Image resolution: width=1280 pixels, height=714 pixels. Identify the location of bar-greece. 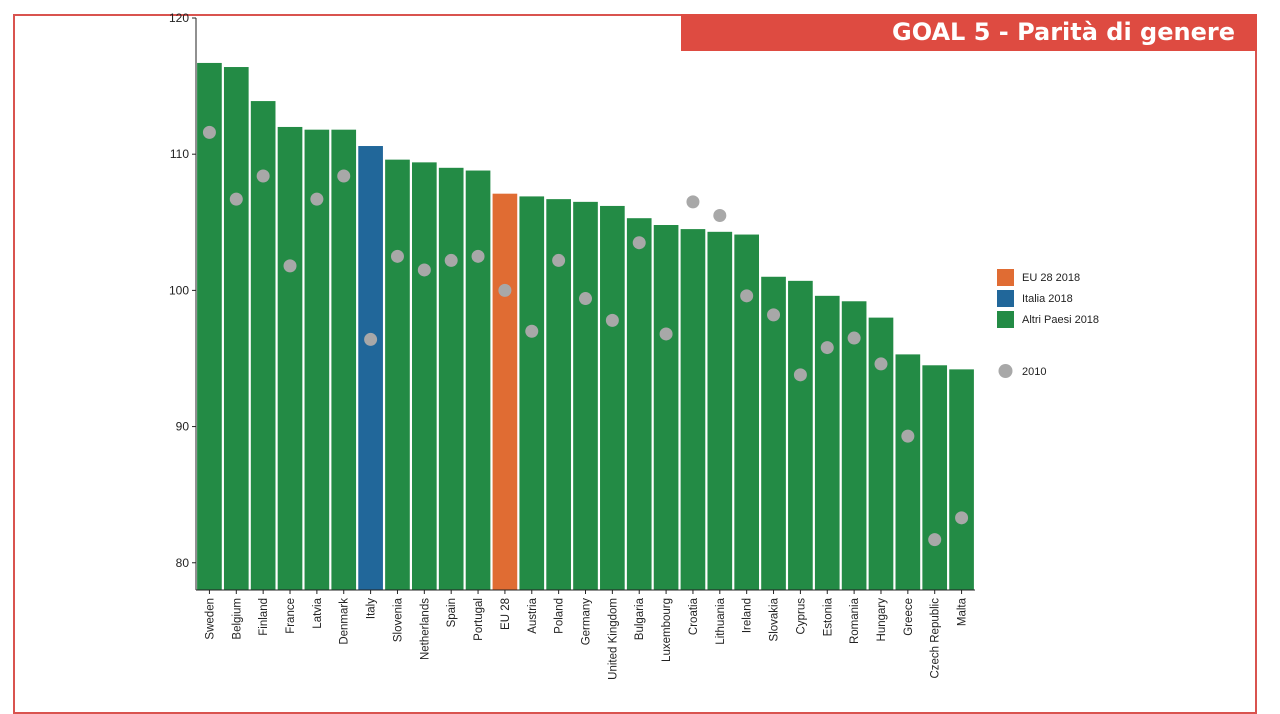
(908, 472).